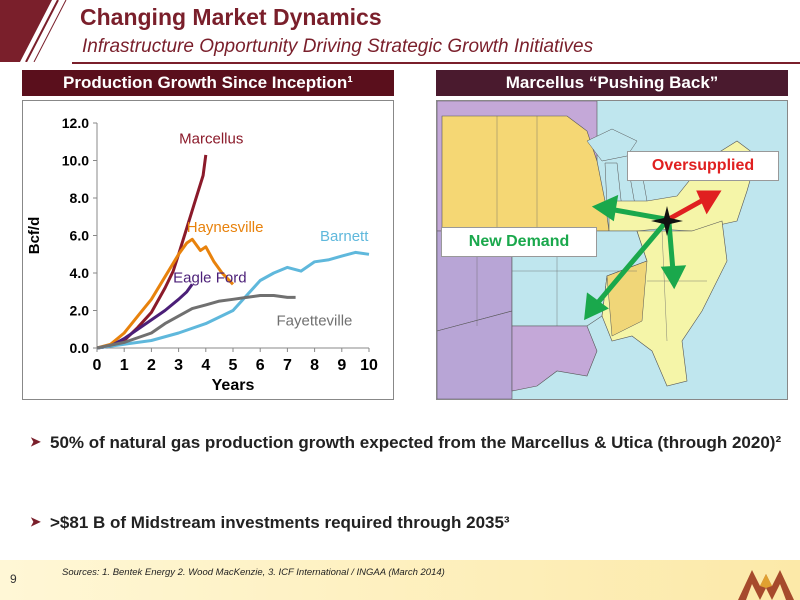 The height and width of the screenshot is (600, 800). What do you see at coordinates (33, 31) in the screenshot?
I see `header-decoration` at bounding box center [33, 31].